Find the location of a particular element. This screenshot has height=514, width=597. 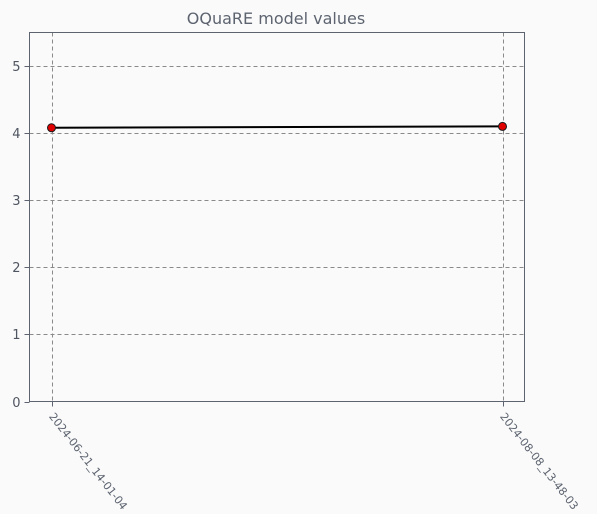

series-line is located at coordinates (277, 127).